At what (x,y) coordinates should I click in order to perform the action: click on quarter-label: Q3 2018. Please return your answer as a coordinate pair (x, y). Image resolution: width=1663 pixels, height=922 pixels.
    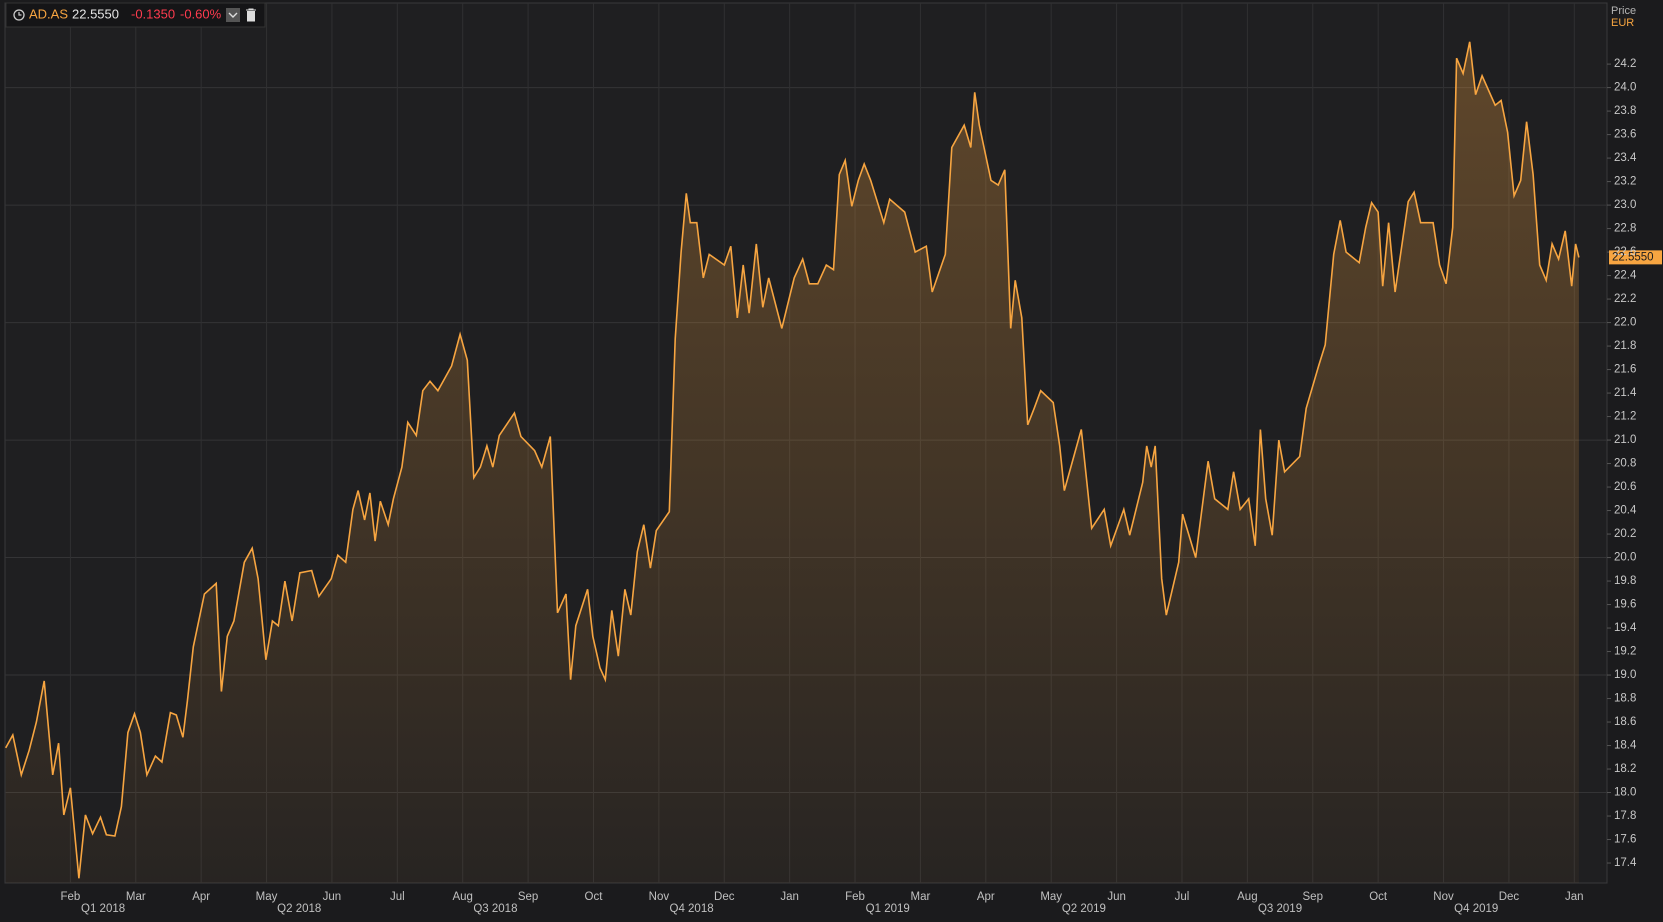
    Looking at the image, I should click on (495, 909).